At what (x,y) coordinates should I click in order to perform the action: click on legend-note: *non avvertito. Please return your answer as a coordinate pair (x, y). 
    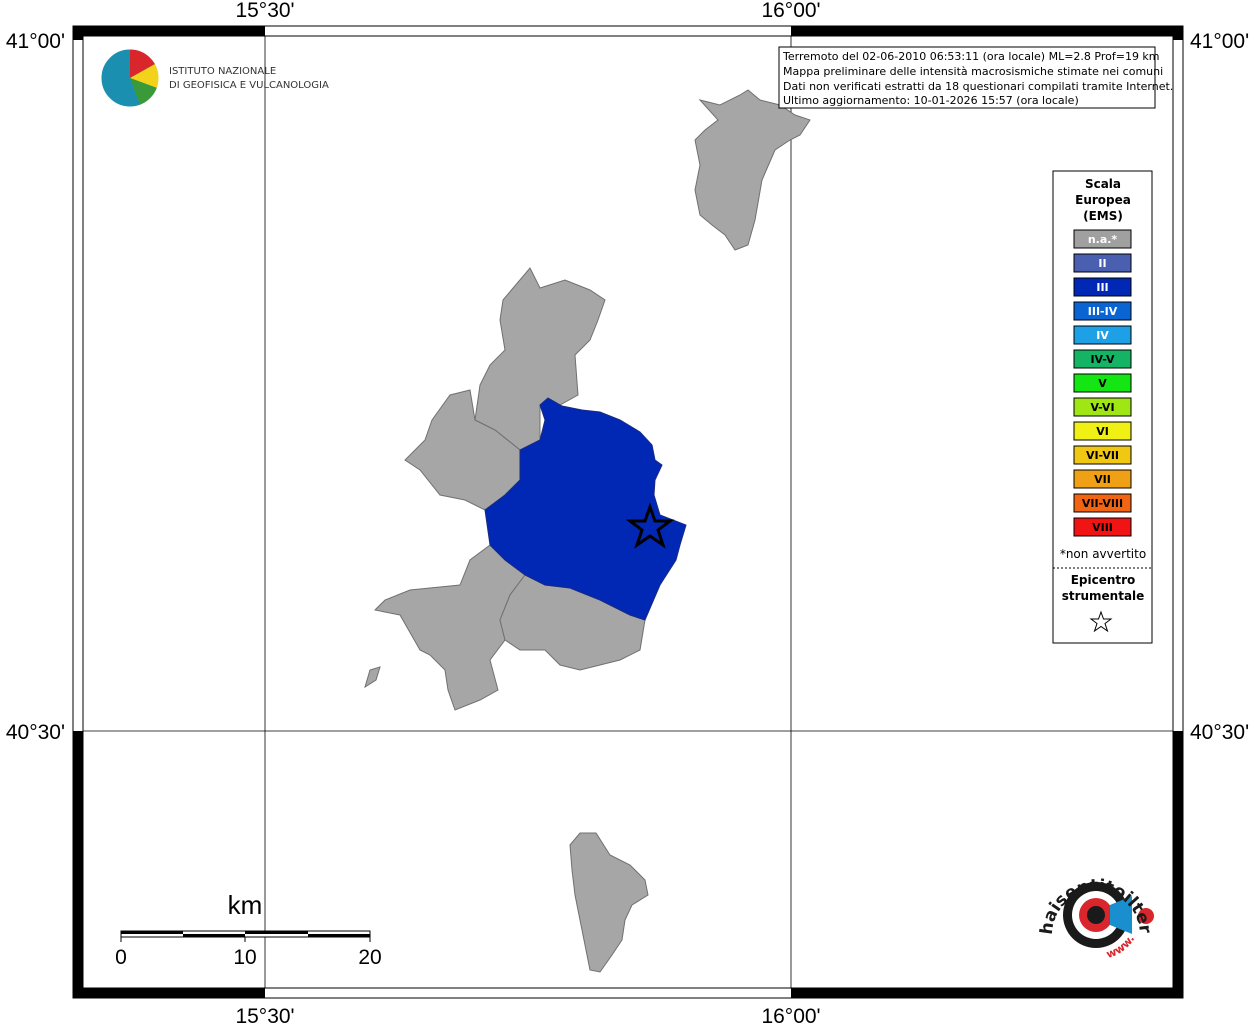
    Looking at the image, I should click on (1103, 554).